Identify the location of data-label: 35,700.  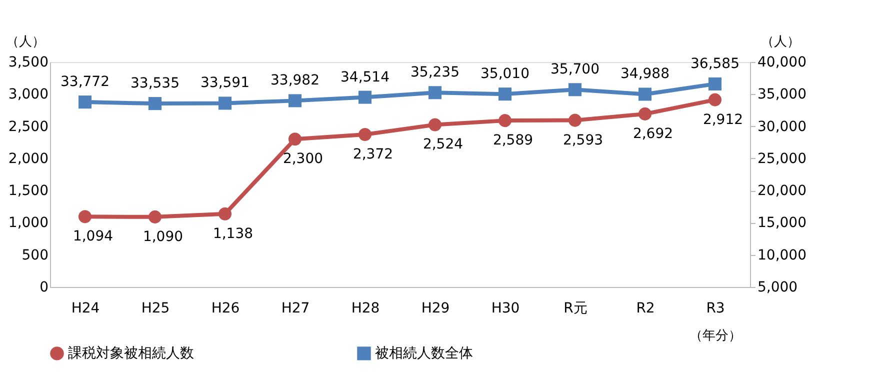
(575, 70).